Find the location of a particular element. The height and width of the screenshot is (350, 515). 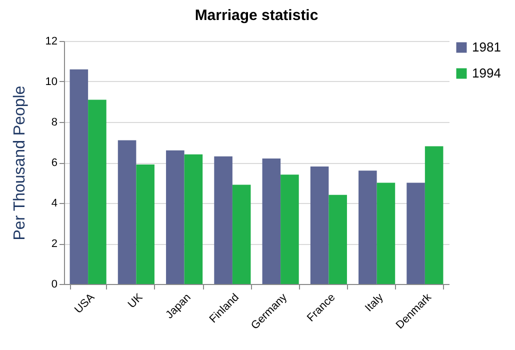

chart-title: Marriage statistic is located at coordinates (256, 15).